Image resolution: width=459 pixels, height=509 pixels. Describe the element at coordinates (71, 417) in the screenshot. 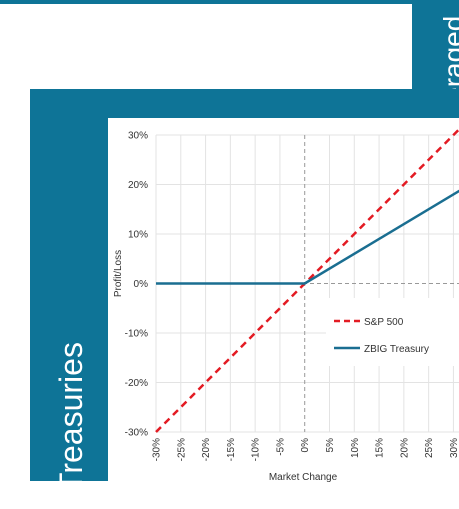

I see `side-title: Treasuries` at that location.